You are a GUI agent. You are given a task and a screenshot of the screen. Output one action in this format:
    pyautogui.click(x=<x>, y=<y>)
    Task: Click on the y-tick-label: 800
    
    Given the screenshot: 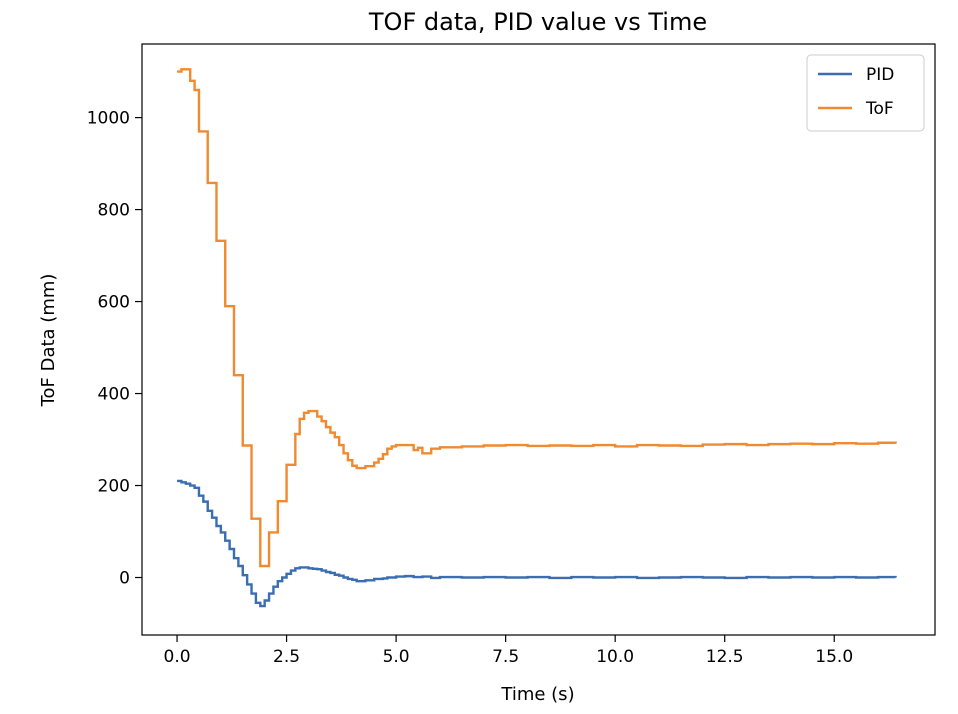 What is the action you would take?
    pyautogui.click(x=114, y=211)
    